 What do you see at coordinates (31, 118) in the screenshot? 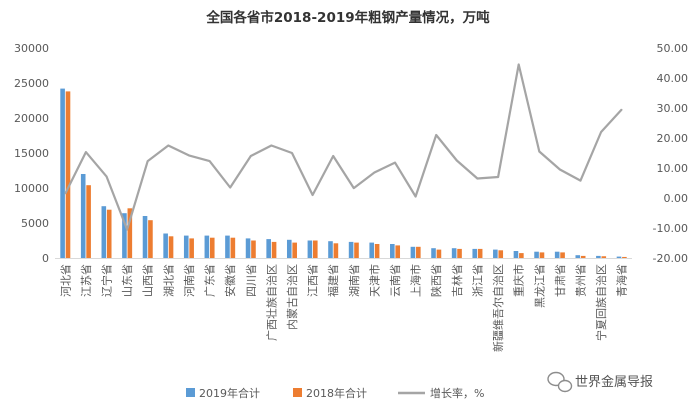
I see `y-left-tick-label: 20000` at bounding box center [31, 118].